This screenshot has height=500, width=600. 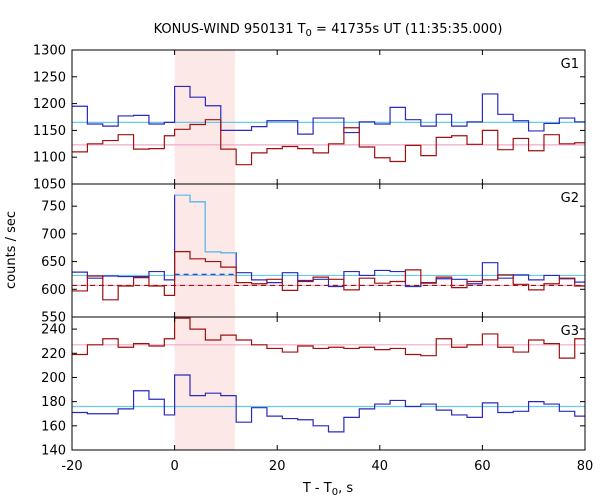 I want to click on panel-label: G2, so click(x=570, y=198).